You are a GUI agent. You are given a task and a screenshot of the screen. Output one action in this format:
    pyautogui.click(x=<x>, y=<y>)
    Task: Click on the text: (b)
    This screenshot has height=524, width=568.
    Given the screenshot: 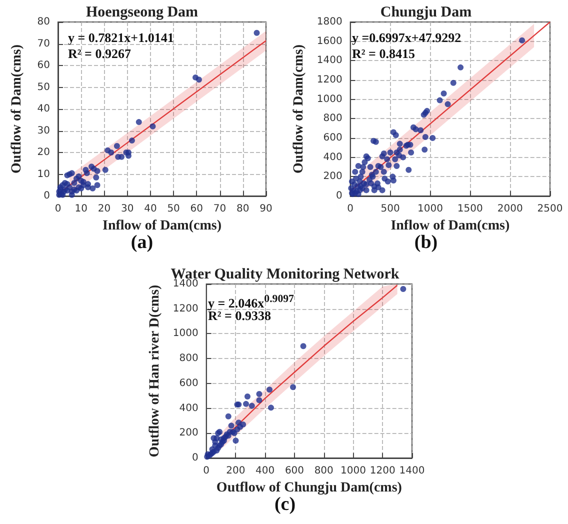 What is the action you would take?
    pyautogui.click(x=426, y=243)
    